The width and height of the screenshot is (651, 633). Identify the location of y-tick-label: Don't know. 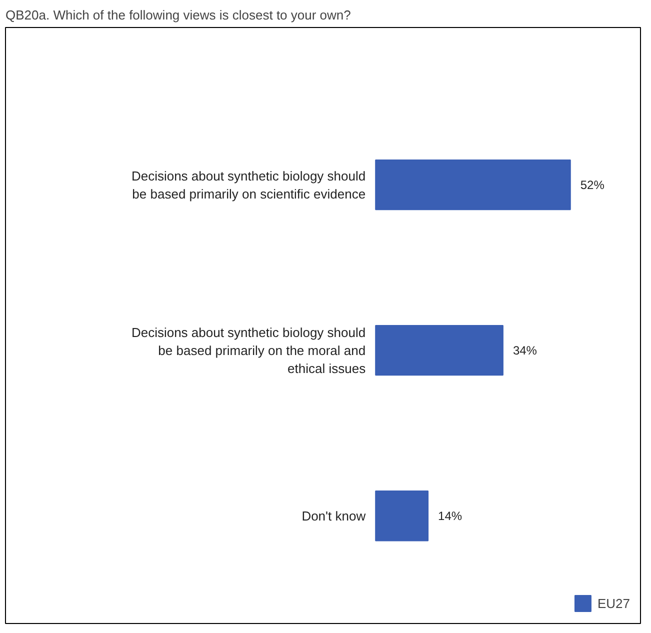
(334, 516).